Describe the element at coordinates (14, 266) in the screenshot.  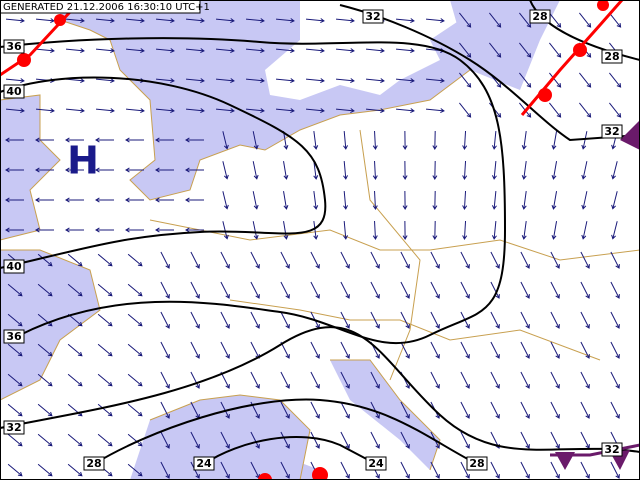
I see `label-text: 40` at that location.